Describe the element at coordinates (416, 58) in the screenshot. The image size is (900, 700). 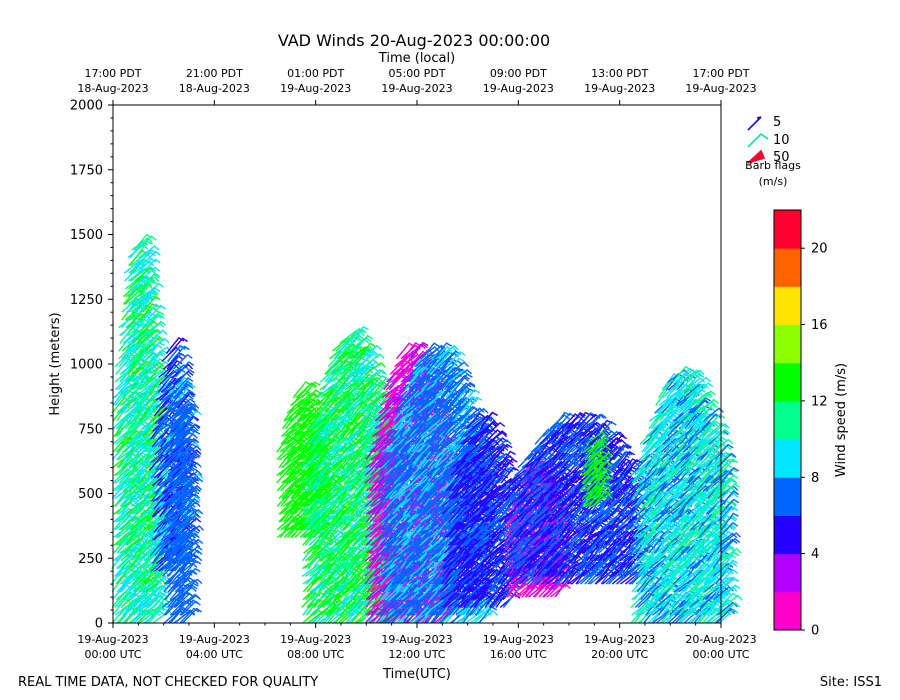
I see `top-axis-label: Time (local)` at that location.